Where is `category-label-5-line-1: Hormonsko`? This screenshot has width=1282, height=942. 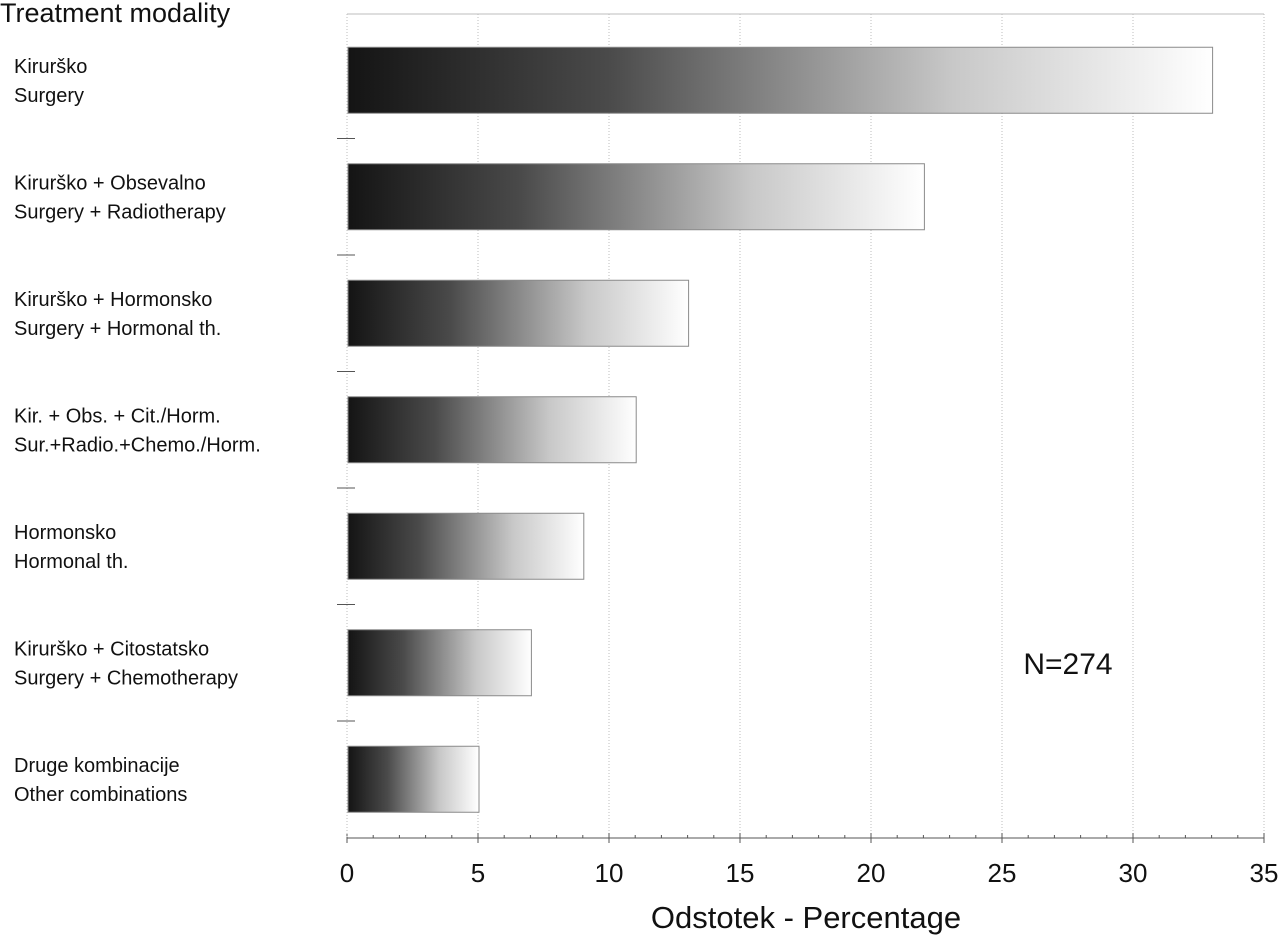
category-label-5-line-1: Hormonsko is located at coordinates (65, 533).